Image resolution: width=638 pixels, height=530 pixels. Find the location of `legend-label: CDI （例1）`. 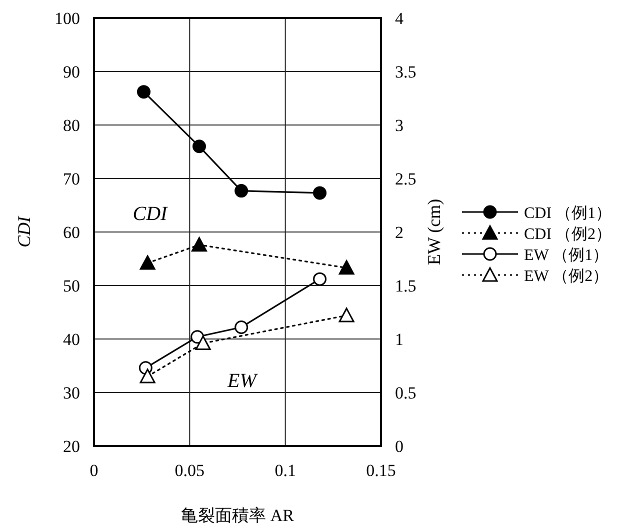

legend-label: CDI （例1） is located at coordinates (568, 213).